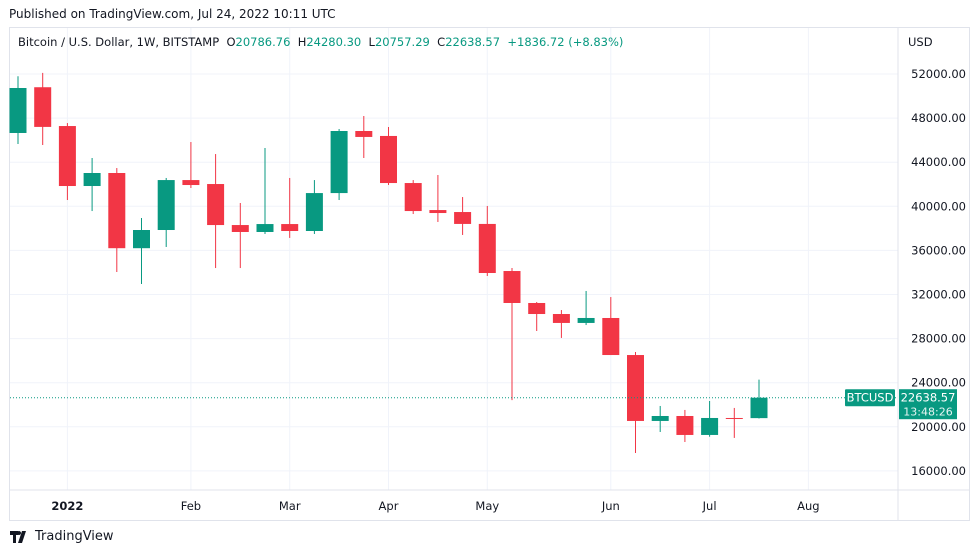 This screenshot has width=979, height=555. I want to click on low-value: 20757.29, so click(402, 42).